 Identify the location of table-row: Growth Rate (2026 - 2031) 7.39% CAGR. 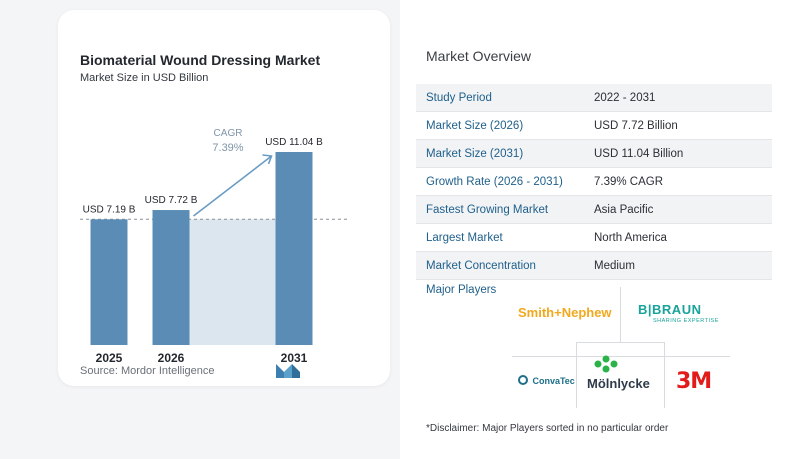
(594, 182).